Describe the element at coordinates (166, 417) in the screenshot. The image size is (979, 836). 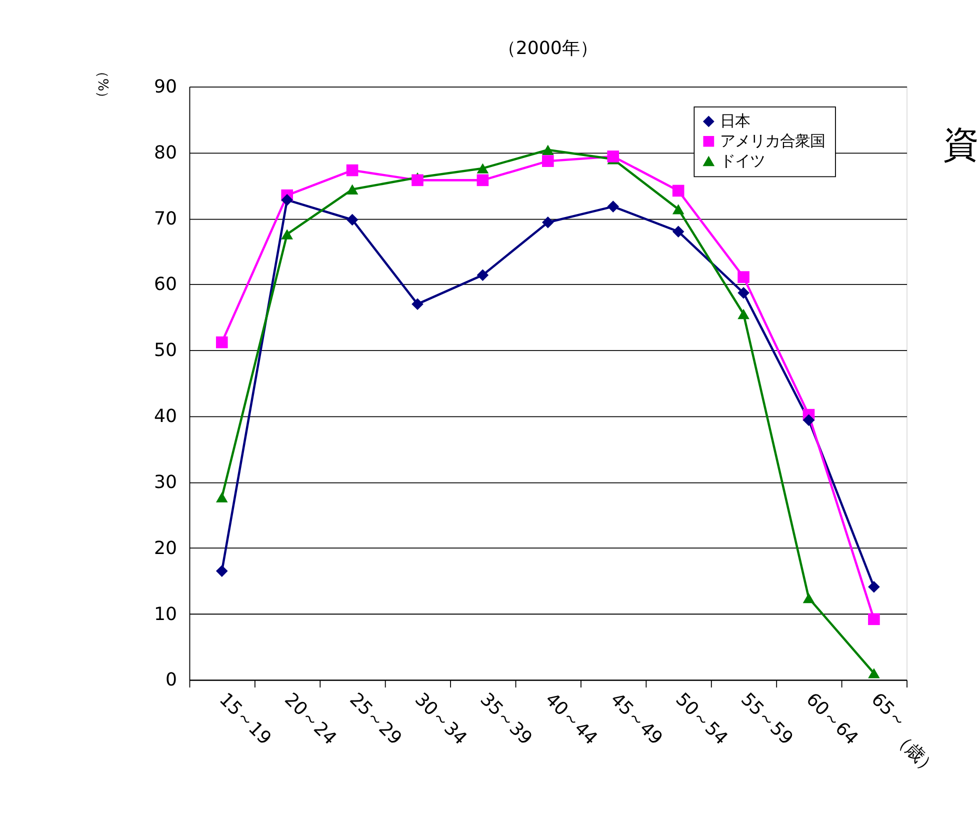
I see `y-tick-label: 40` at that location.